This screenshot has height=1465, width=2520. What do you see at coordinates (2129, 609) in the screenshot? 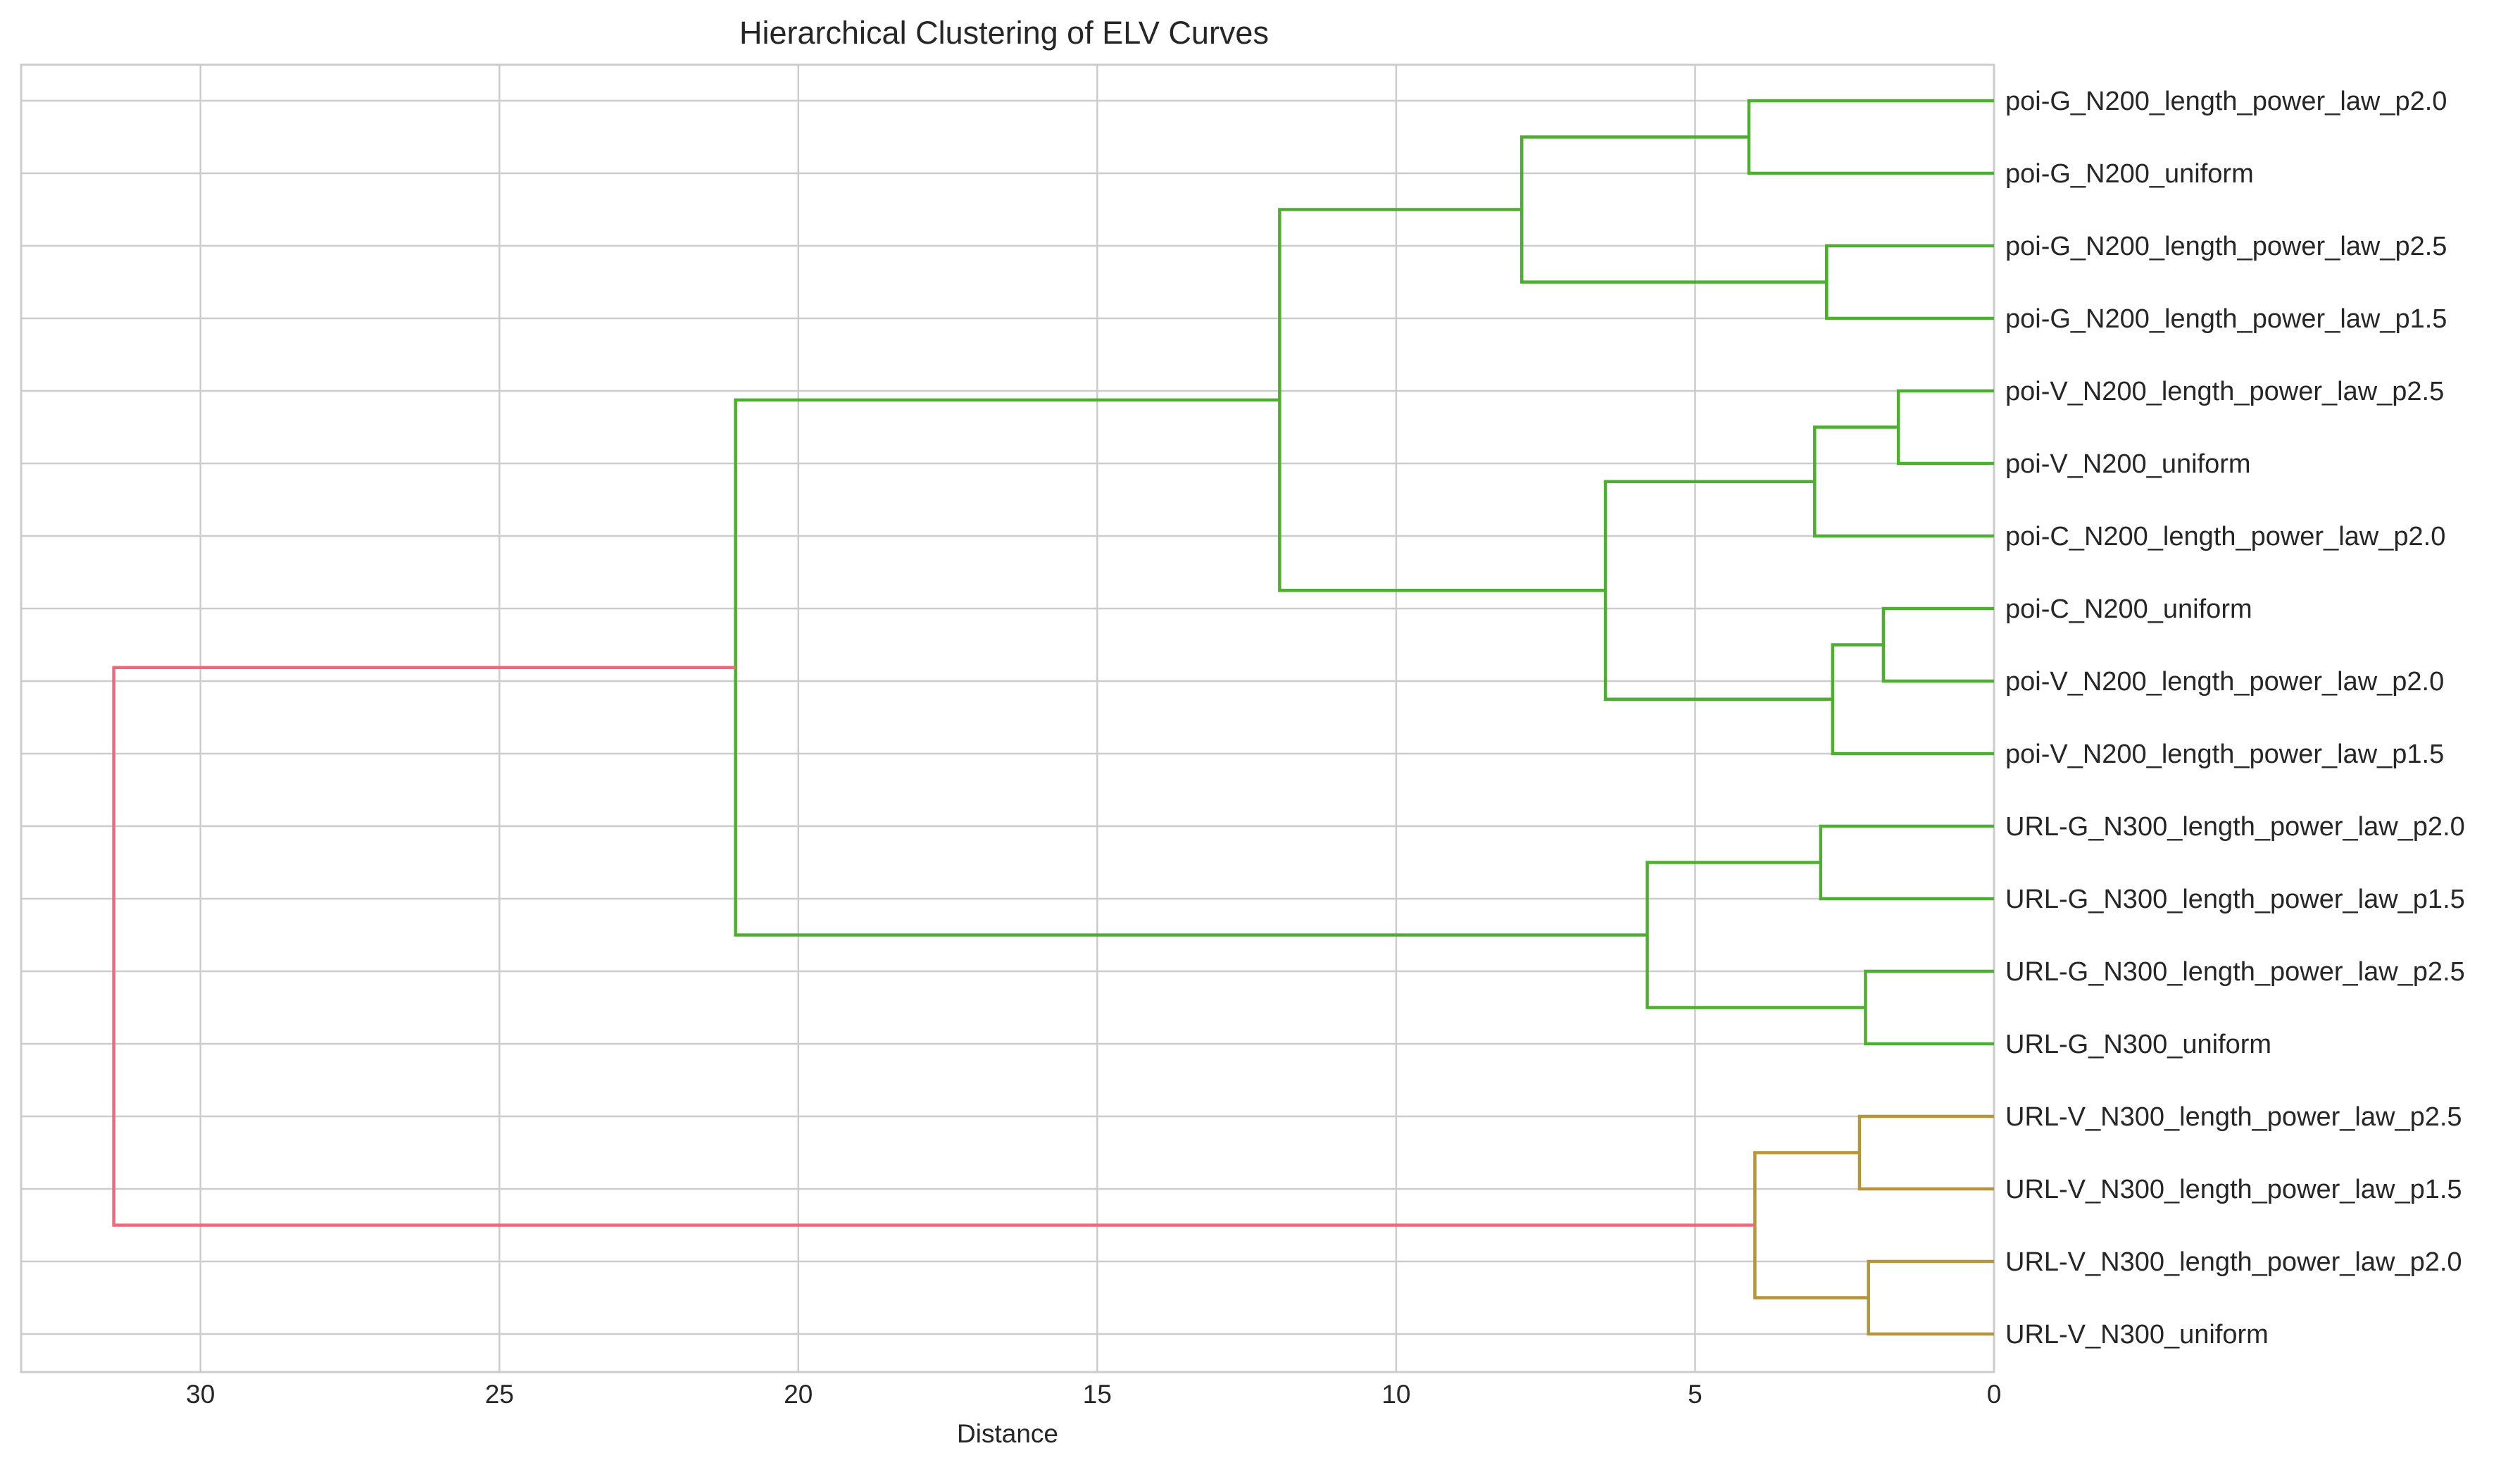
I see `leaf-label: poi-C_N200_uniform` at bounding box center [2129, 609].